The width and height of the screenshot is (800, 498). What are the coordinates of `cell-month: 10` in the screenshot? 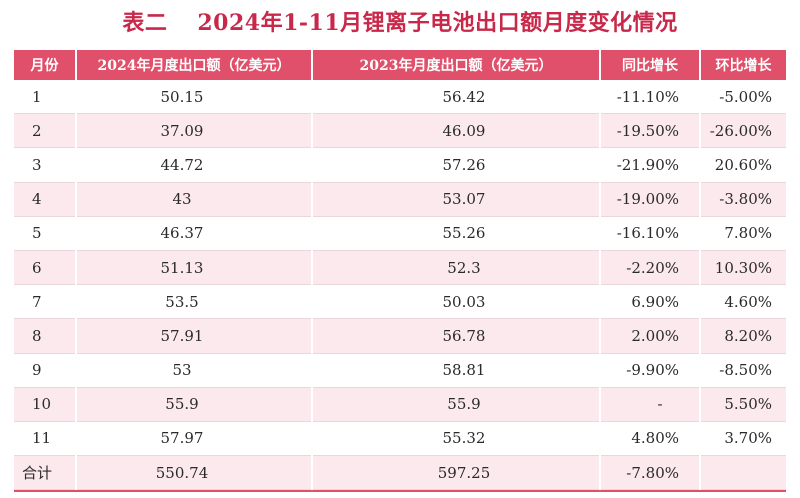 It's located at (45, 404).